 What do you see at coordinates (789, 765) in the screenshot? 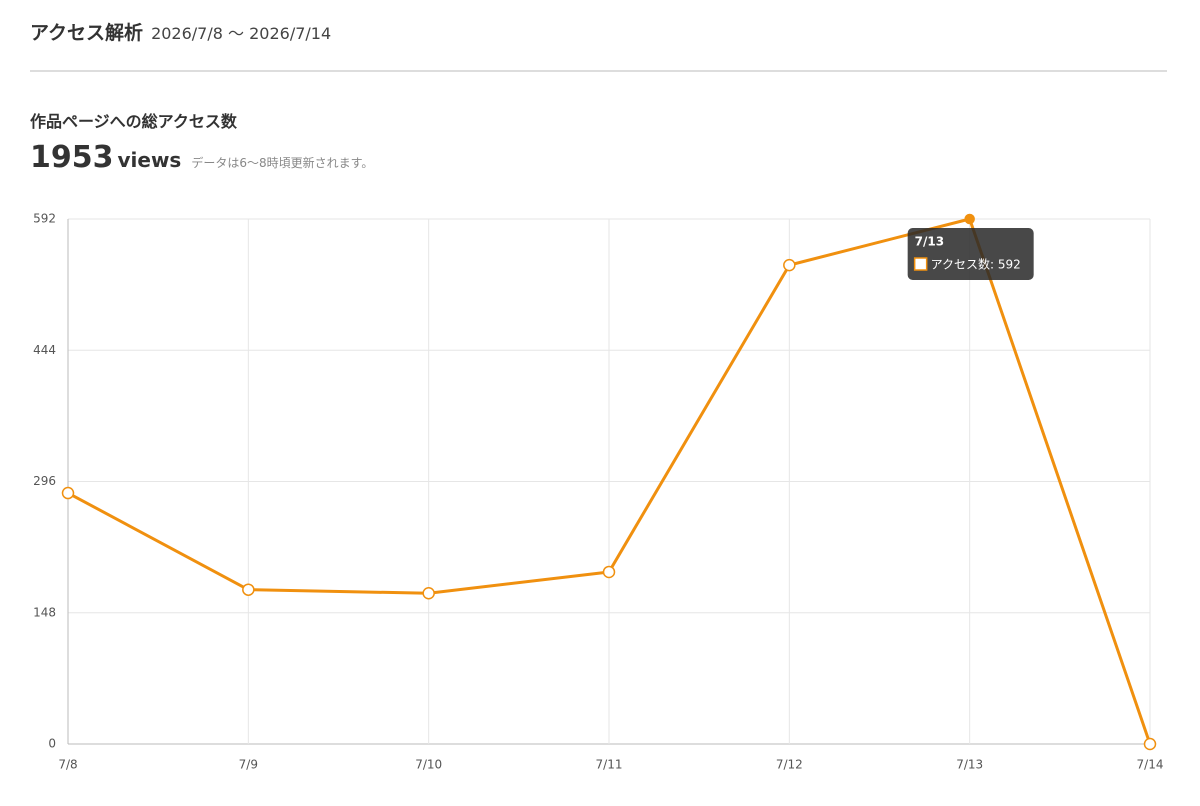
I see `x-tick-label: 7/12` at bounding box center [789, 765].